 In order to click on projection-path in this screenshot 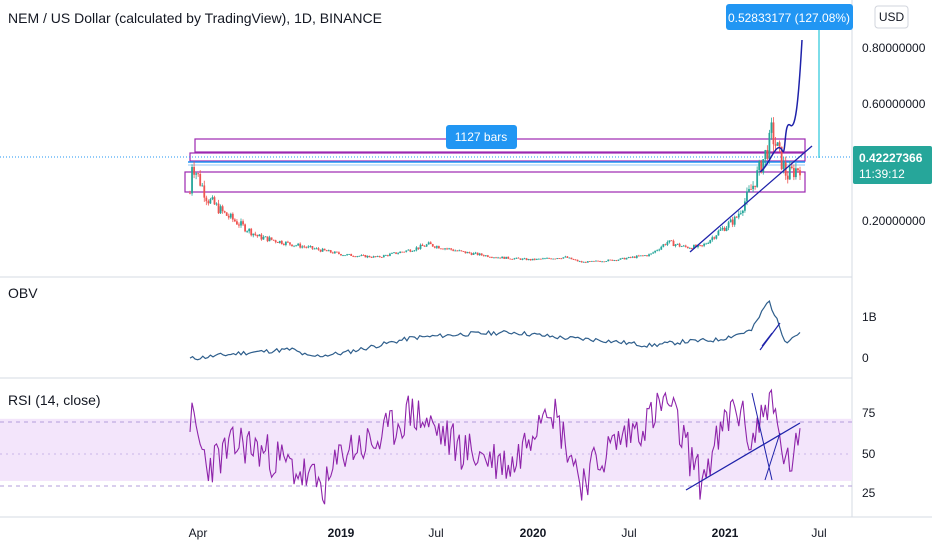, I will do `click(781, 106)`.